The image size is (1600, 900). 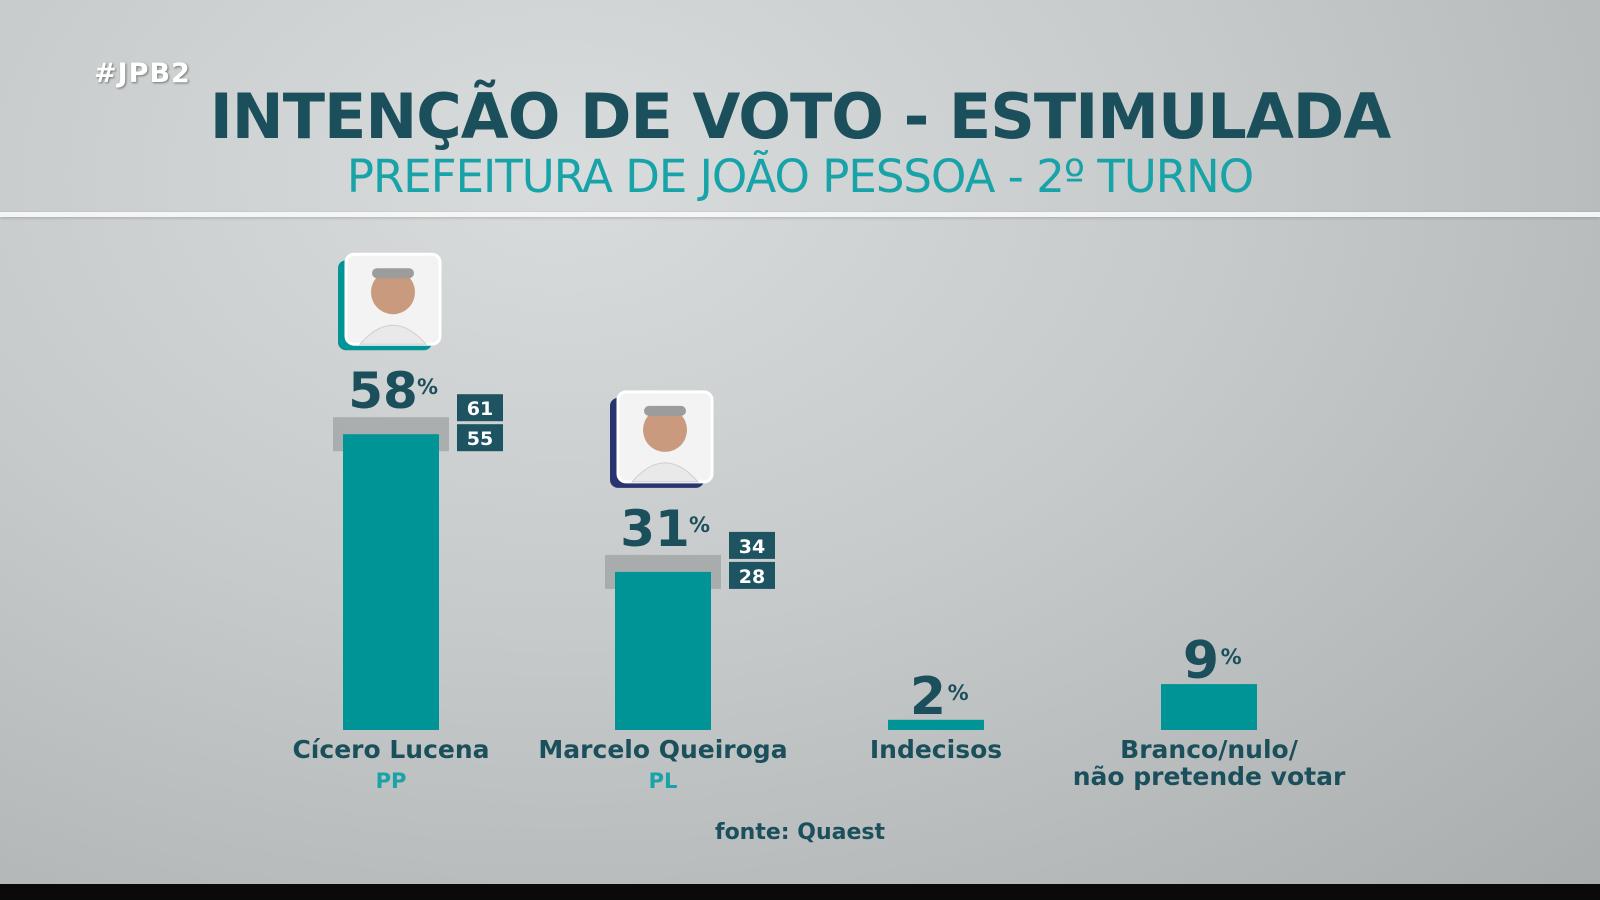 I want to click on range-upper-2: 34, so click(x=752, y=547).